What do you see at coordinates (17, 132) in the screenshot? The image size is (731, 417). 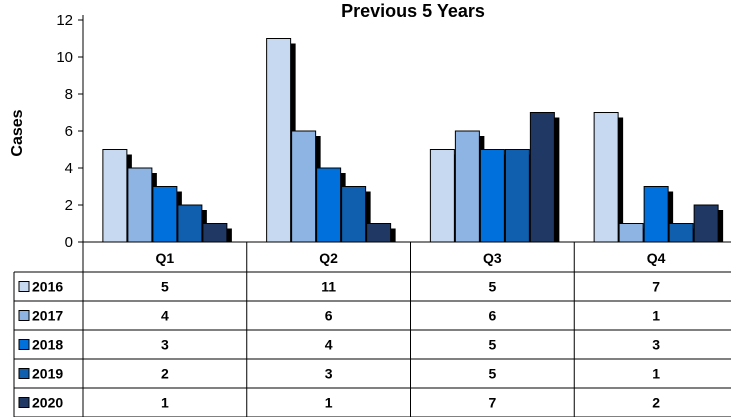 I see `y-axis-label: Cases` at bounding box center [17, 132].